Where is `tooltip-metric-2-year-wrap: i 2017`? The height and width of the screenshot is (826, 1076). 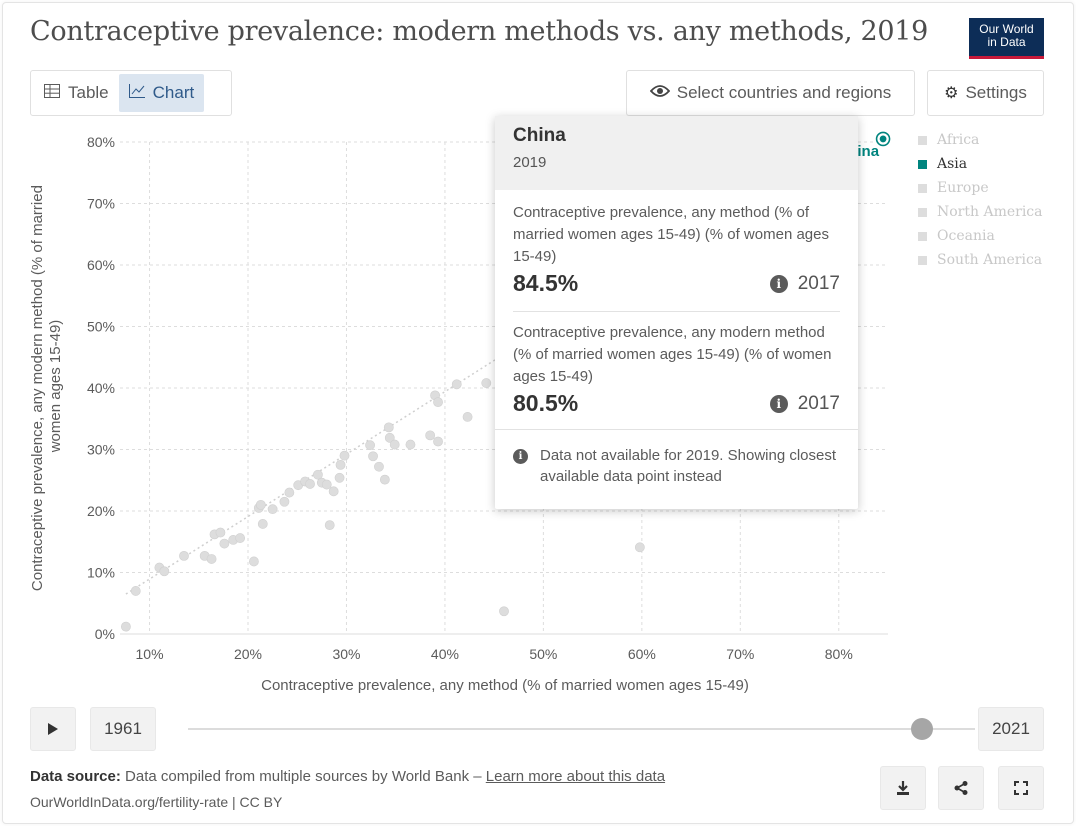 tooltip-metric-2-year-wrap: i 2017 is located at coordinates (805, 404).